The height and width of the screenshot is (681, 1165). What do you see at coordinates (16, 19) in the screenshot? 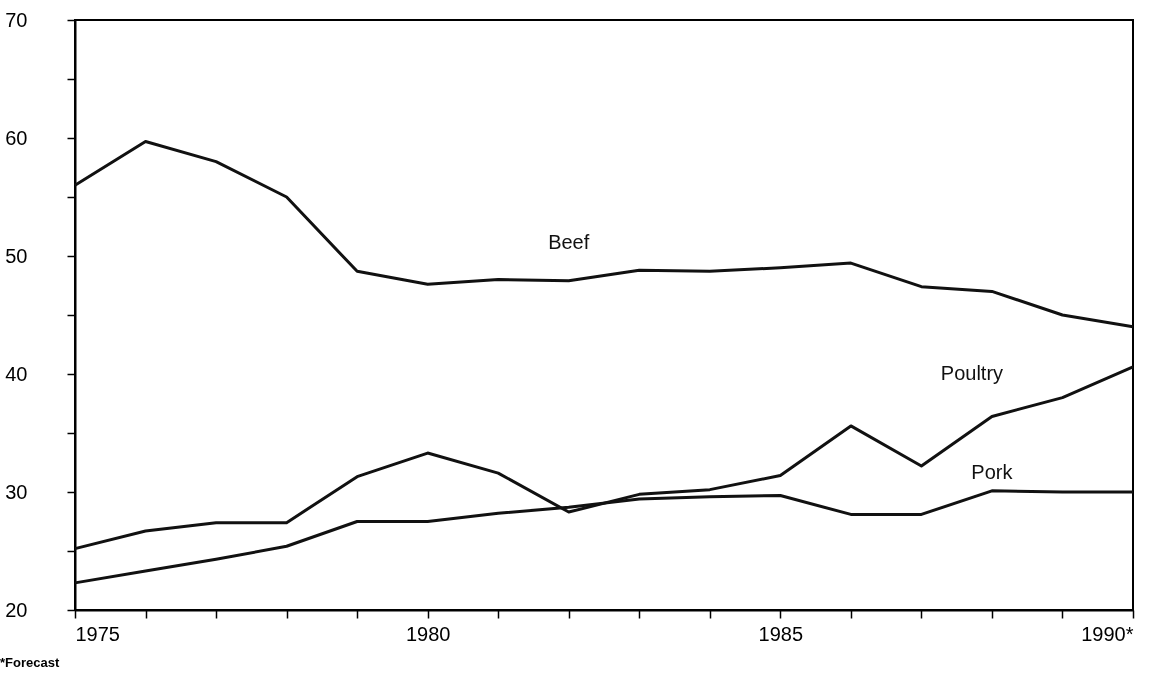
I see `y-tick-label: 70` at bounding box center [16, 19].